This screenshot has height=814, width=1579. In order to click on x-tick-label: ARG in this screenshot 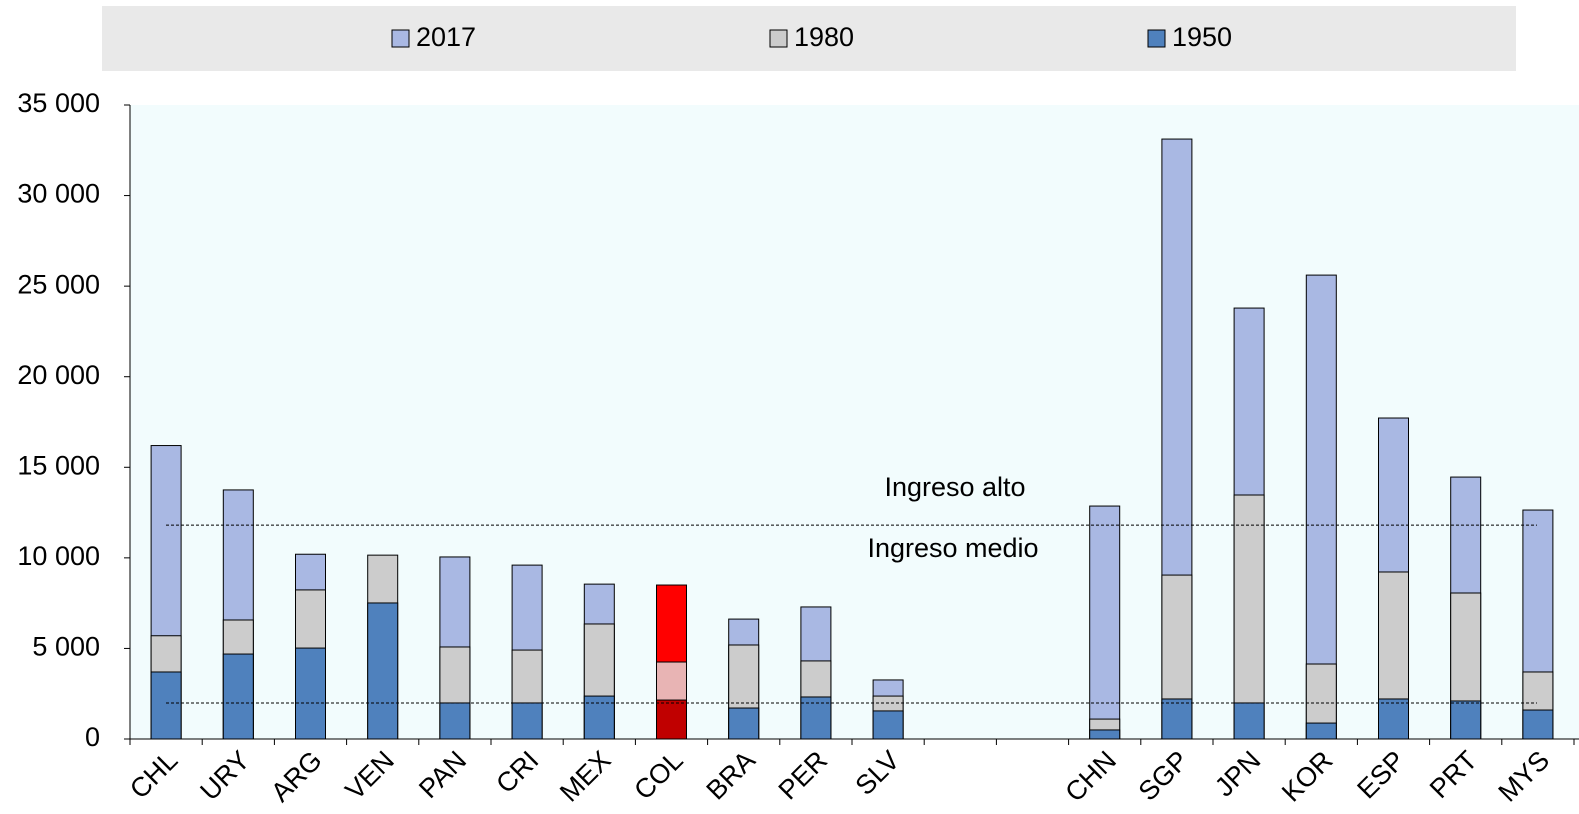, I will do `click(296, 776)`.